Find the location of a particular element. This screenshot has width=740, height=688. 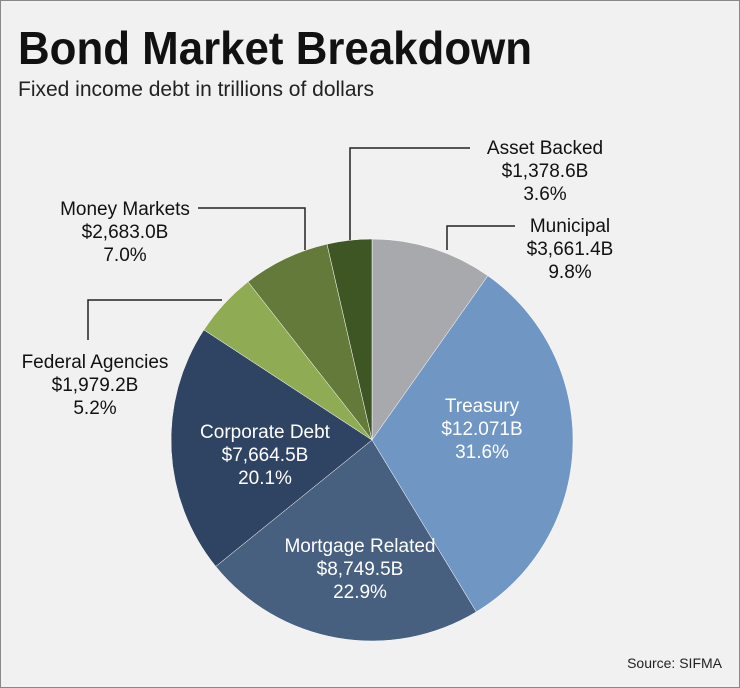

slice-label: Corporate Debt is located at coordinates (265, 432).